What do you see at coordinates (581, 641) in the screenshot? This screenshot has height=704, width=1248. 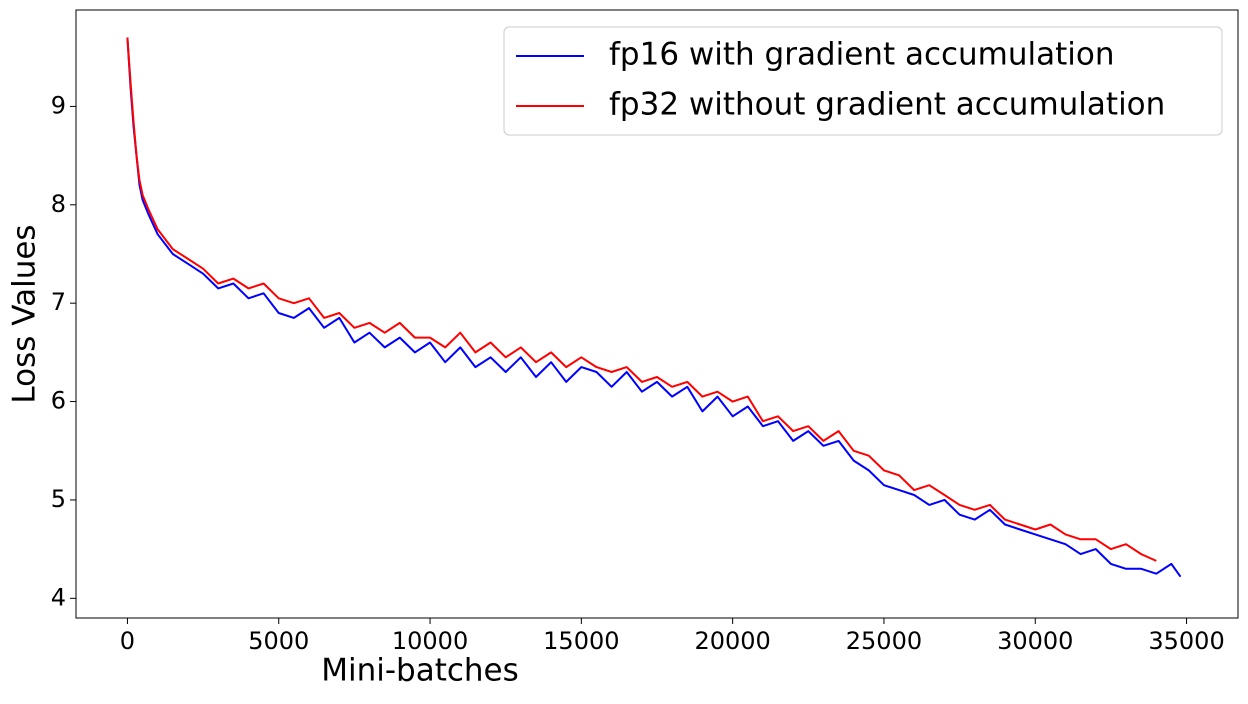 I see `x-tick-label: 15000` at bounding box center [581, 641].